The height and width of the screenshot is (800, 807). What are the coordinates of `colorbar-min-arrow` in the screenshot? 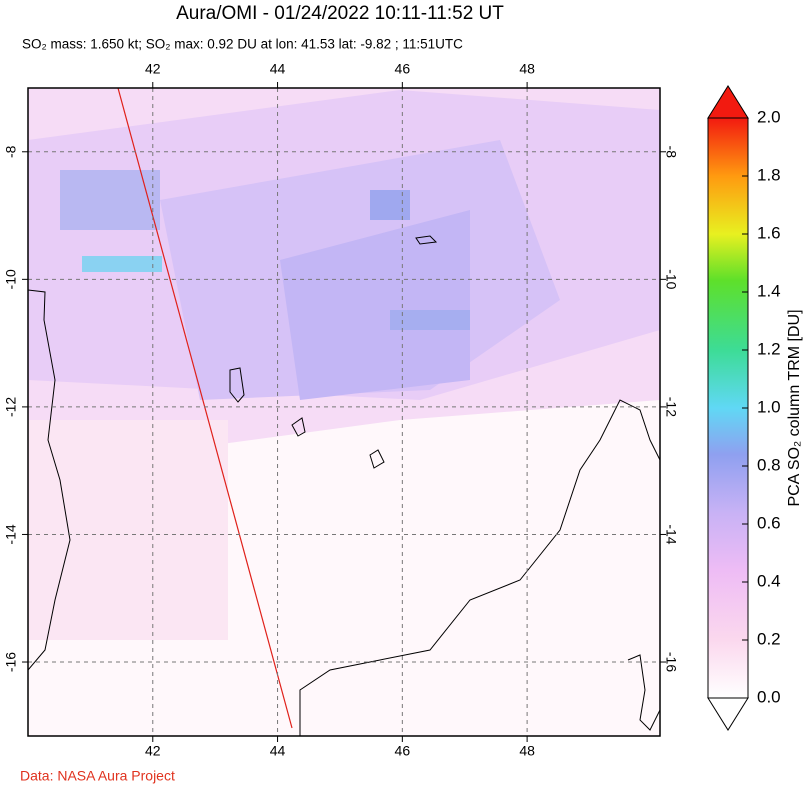 It's located at (728, 714).